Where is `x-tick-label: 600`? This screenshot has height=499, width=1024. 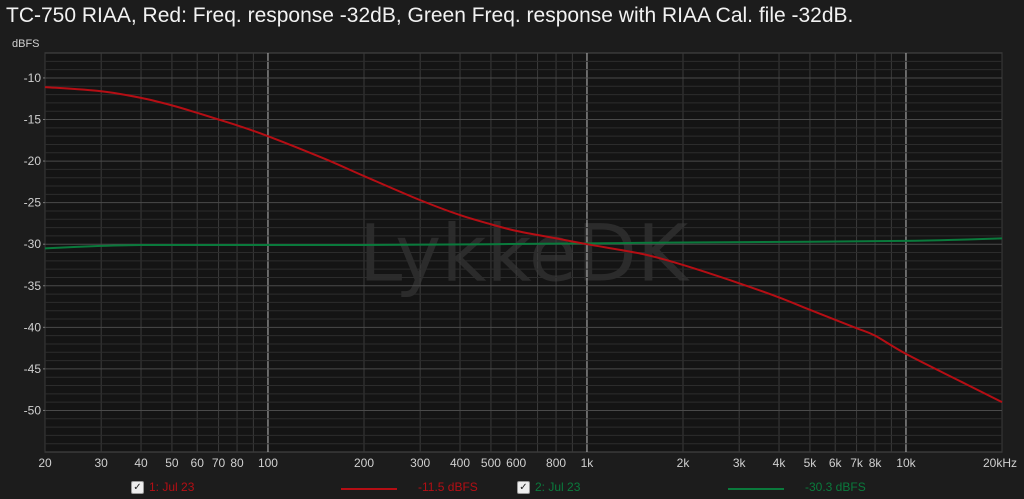 x-tick-label: 600 is located at coordinates (516, 463).